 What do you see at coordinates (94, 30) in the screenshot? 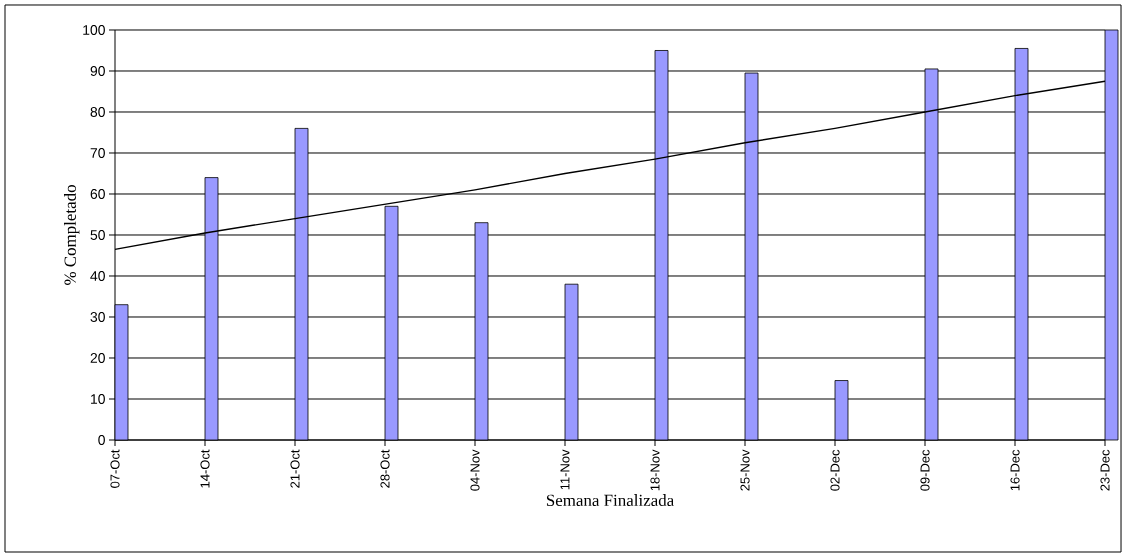
I see `y-tick-label: 100` at bounding box center [94, 30].